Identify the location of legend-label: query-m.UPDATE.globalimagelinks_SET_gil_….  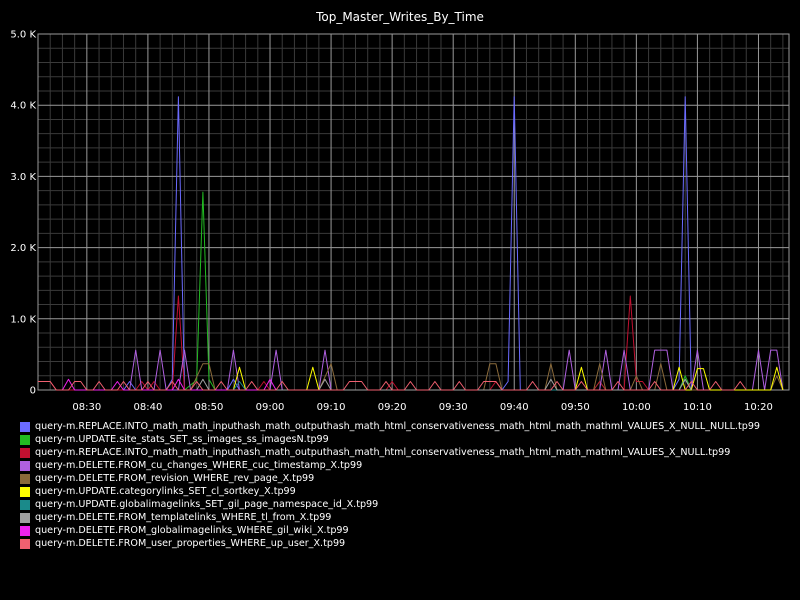
(207, 504).